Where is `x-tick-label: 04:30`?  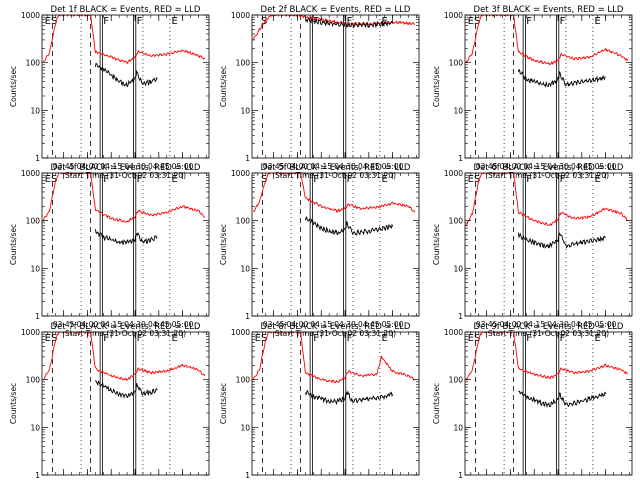
x-tick-label: 04:30 is located at coordinates (558, 324).